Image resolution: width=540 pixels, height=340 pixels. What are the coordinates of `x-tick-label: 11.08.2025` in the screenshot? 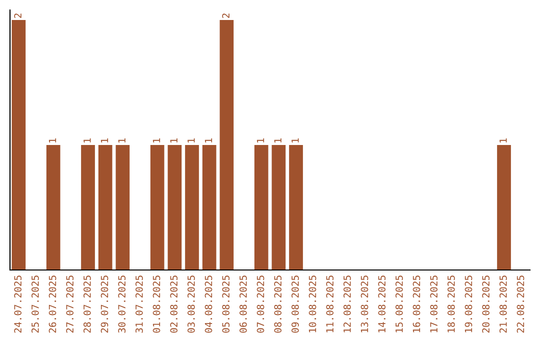 It's located at (330, 304).